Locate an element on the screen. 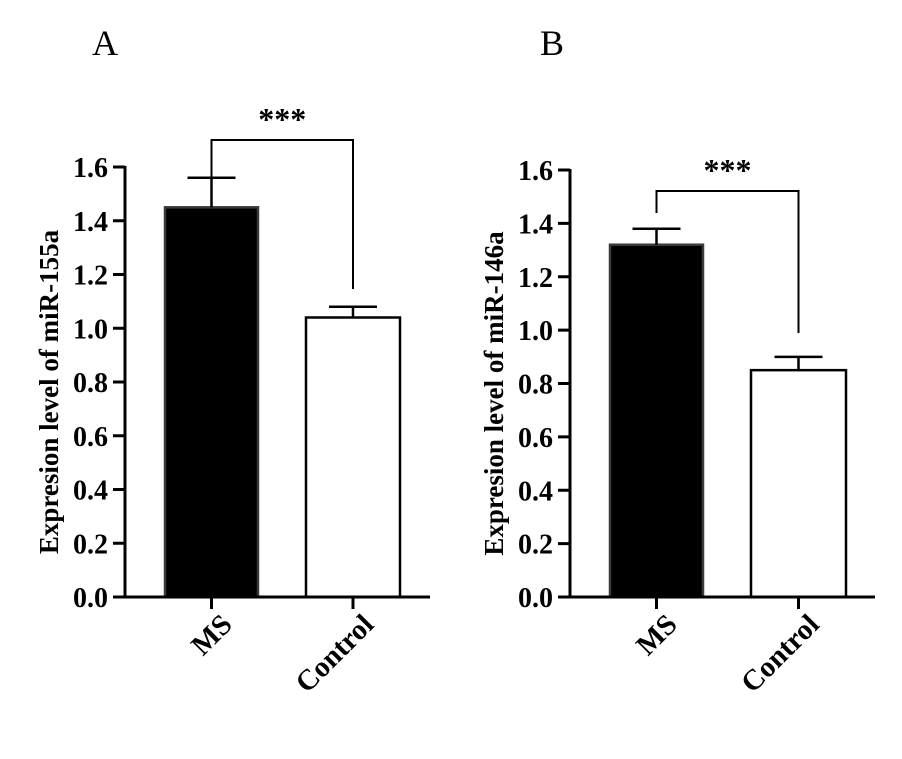 The height and width of the screenshot is (759, 902). y-axis-label: Expresion level of miR-155a is located at coordinates (49, 391).